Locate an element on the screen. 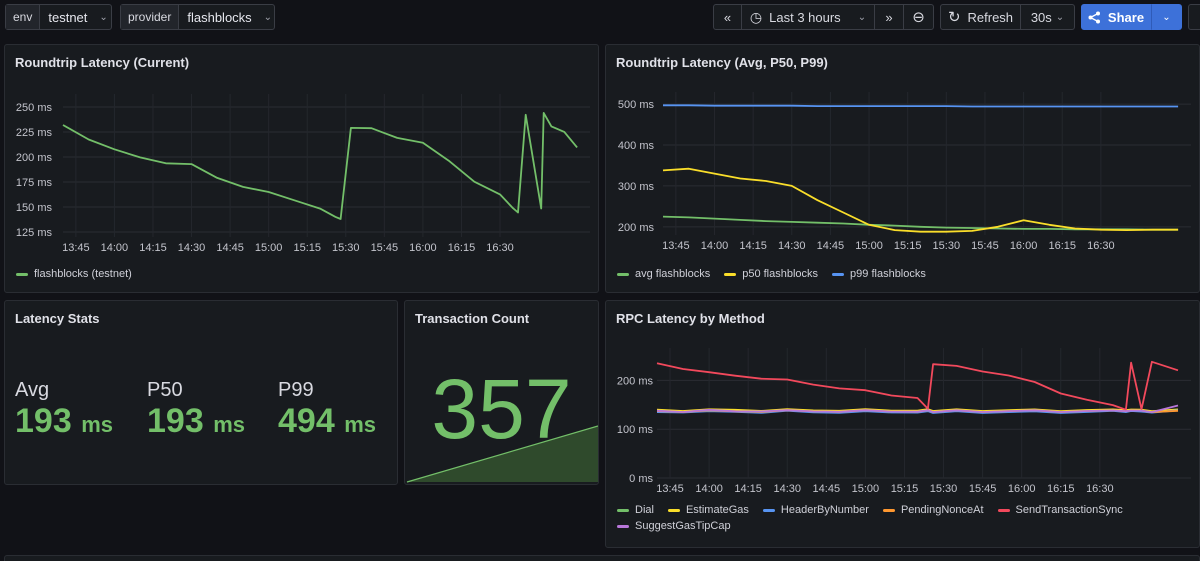 The height and width of the screenshot is (561, 1200). variable-provider-value: flashblocks is located at coordinates (219, 17).